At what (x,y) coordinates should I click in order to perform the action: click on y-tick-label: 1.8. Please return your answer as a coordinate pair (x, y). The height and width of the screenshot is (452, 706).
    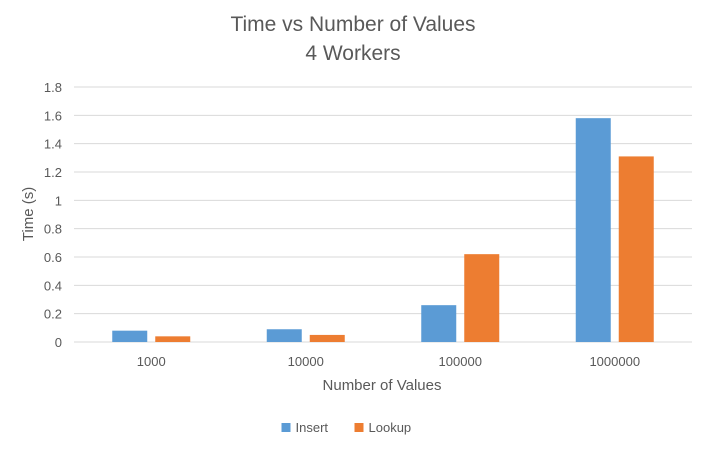
    Looking at the image, I should click on (53, 87).